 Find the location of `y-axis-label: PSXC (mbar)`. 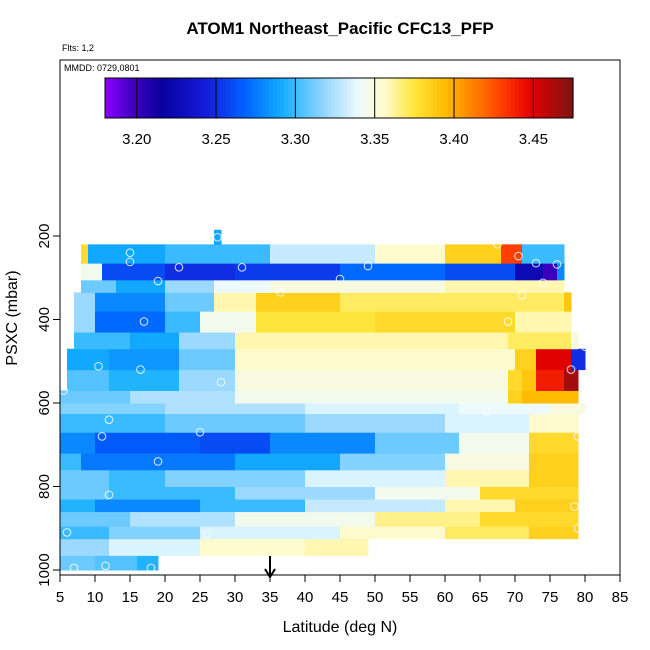

y-axis-label: PSXC (mbar) is located at coordinates (12, 317).